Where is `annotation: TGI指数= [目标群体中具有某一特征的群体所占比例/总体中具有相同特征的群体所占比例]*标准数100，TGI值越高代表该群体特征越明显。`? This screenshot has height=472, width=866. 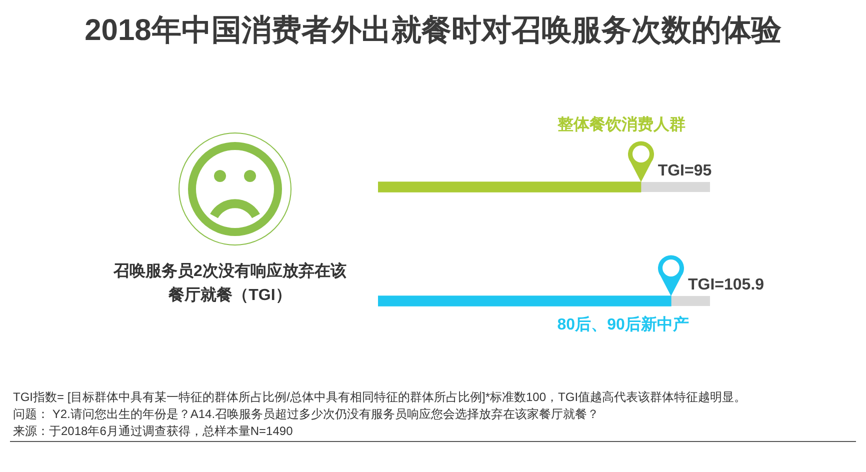
annotation: TGI指数= [目标群体中具有某一特征的群体所占比例/总体中具有相同特征的群体所占比例]*标准数100，TGI值越高代表该群体特征越明显。 is located at coordinates (379, 397).